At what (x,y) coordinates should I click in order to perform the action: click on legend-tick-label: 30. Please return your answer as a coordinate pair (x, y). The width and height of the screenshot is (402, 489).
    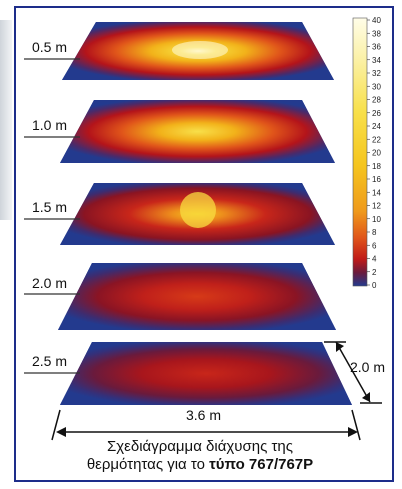
    Looking at the image, I should click on (376, 86).